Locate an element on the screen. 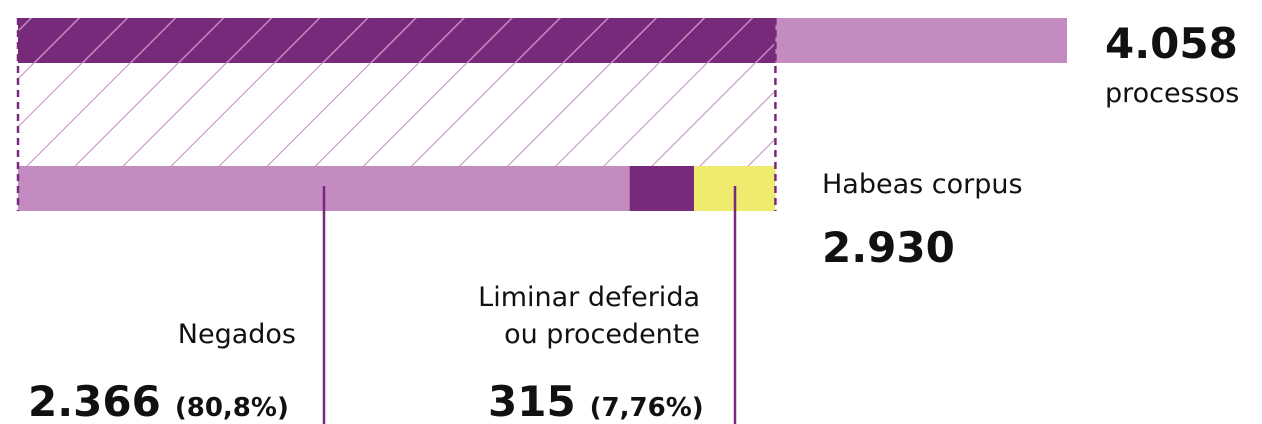 This screenshot has width=1262, height=424. segment-name: Liminar deferida is located at coordinates (589, 297).